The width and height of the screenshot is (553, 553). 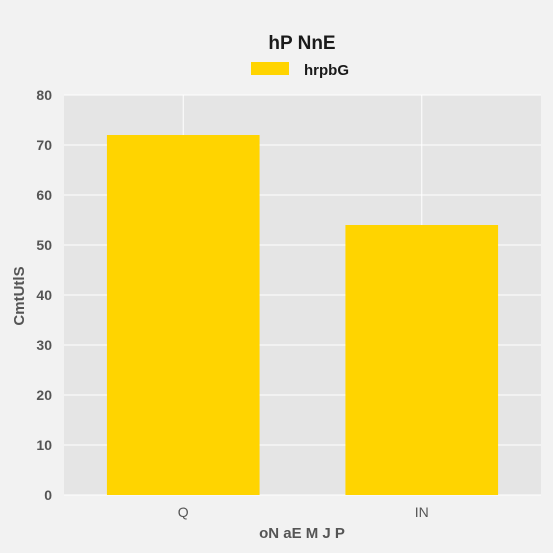 What do you see at coordinates (270, 68) in the screenshot?
I see `legend-swatch` at bounding box center [270, 68].